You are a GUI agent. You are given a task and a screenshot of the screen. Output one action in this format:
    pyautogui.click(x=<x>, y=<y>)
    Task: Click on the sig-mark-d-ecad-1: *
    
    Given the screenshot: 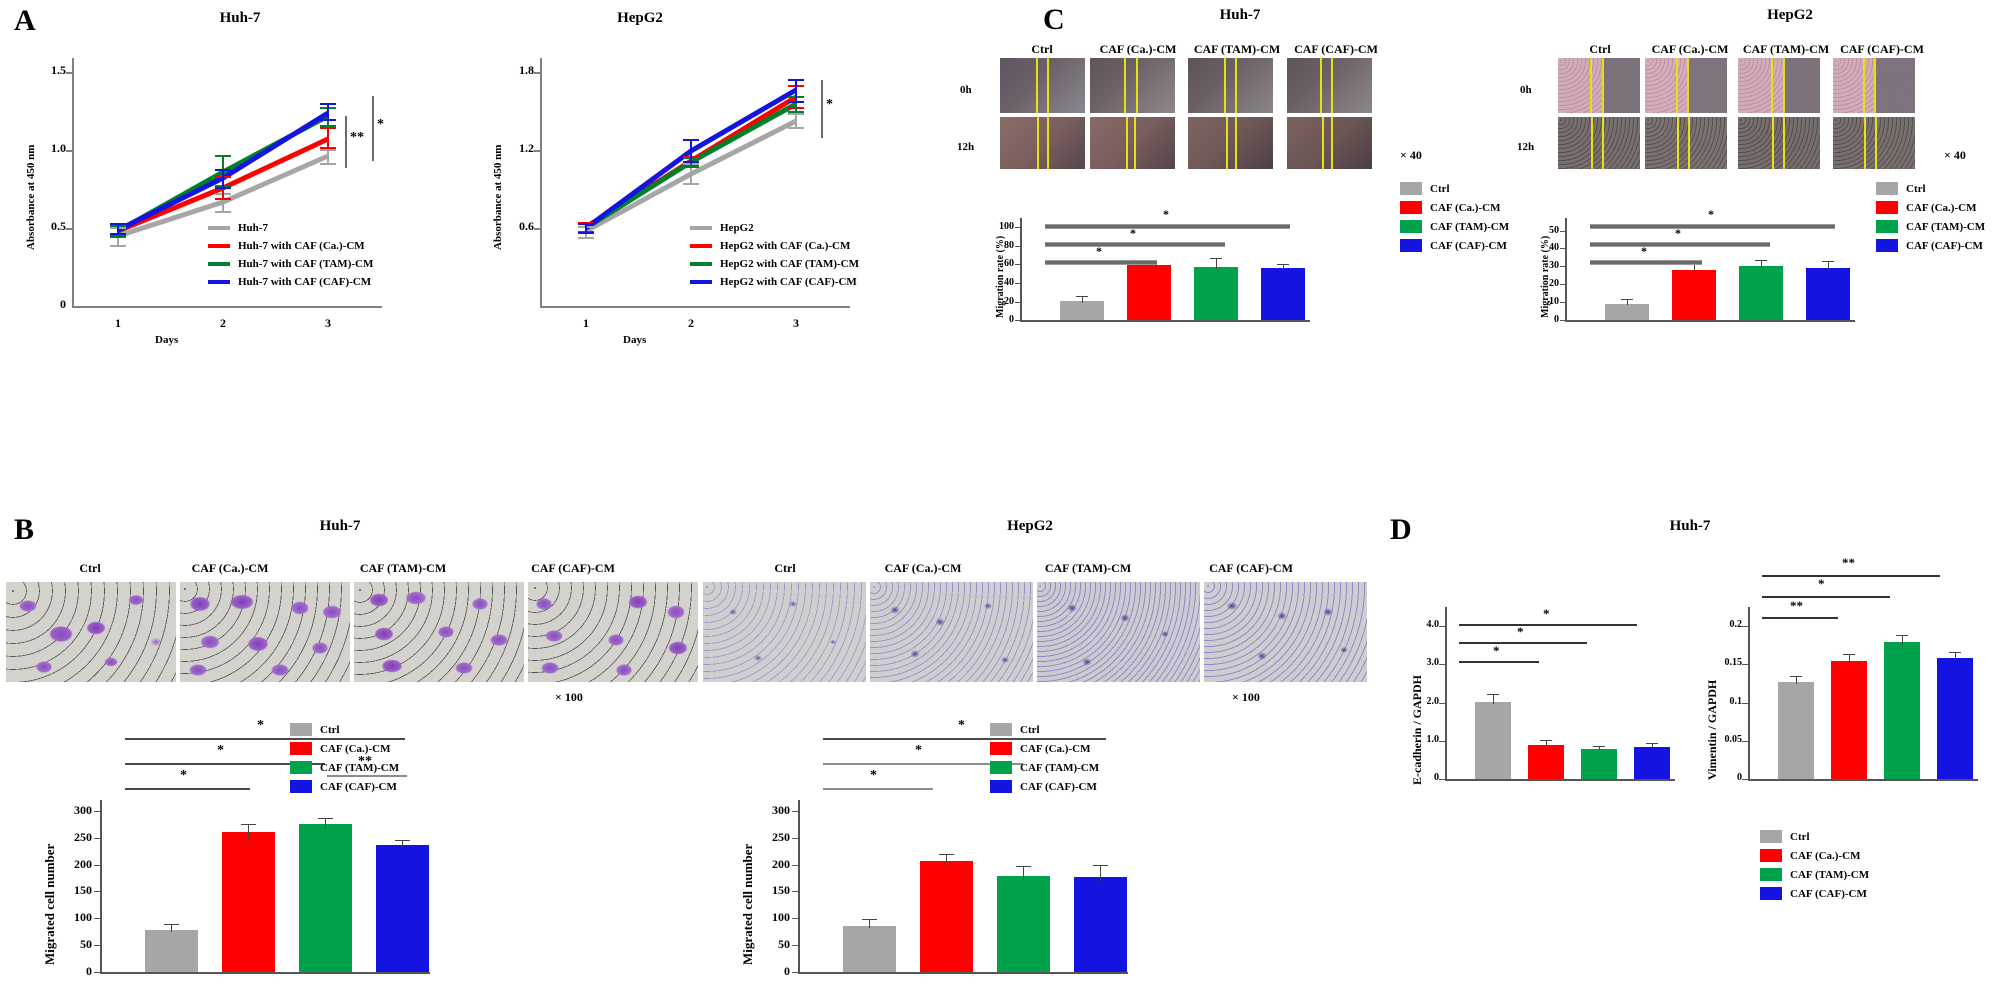 What is the action you would take?
    pyautogui.click(x=1496, y=650)
    